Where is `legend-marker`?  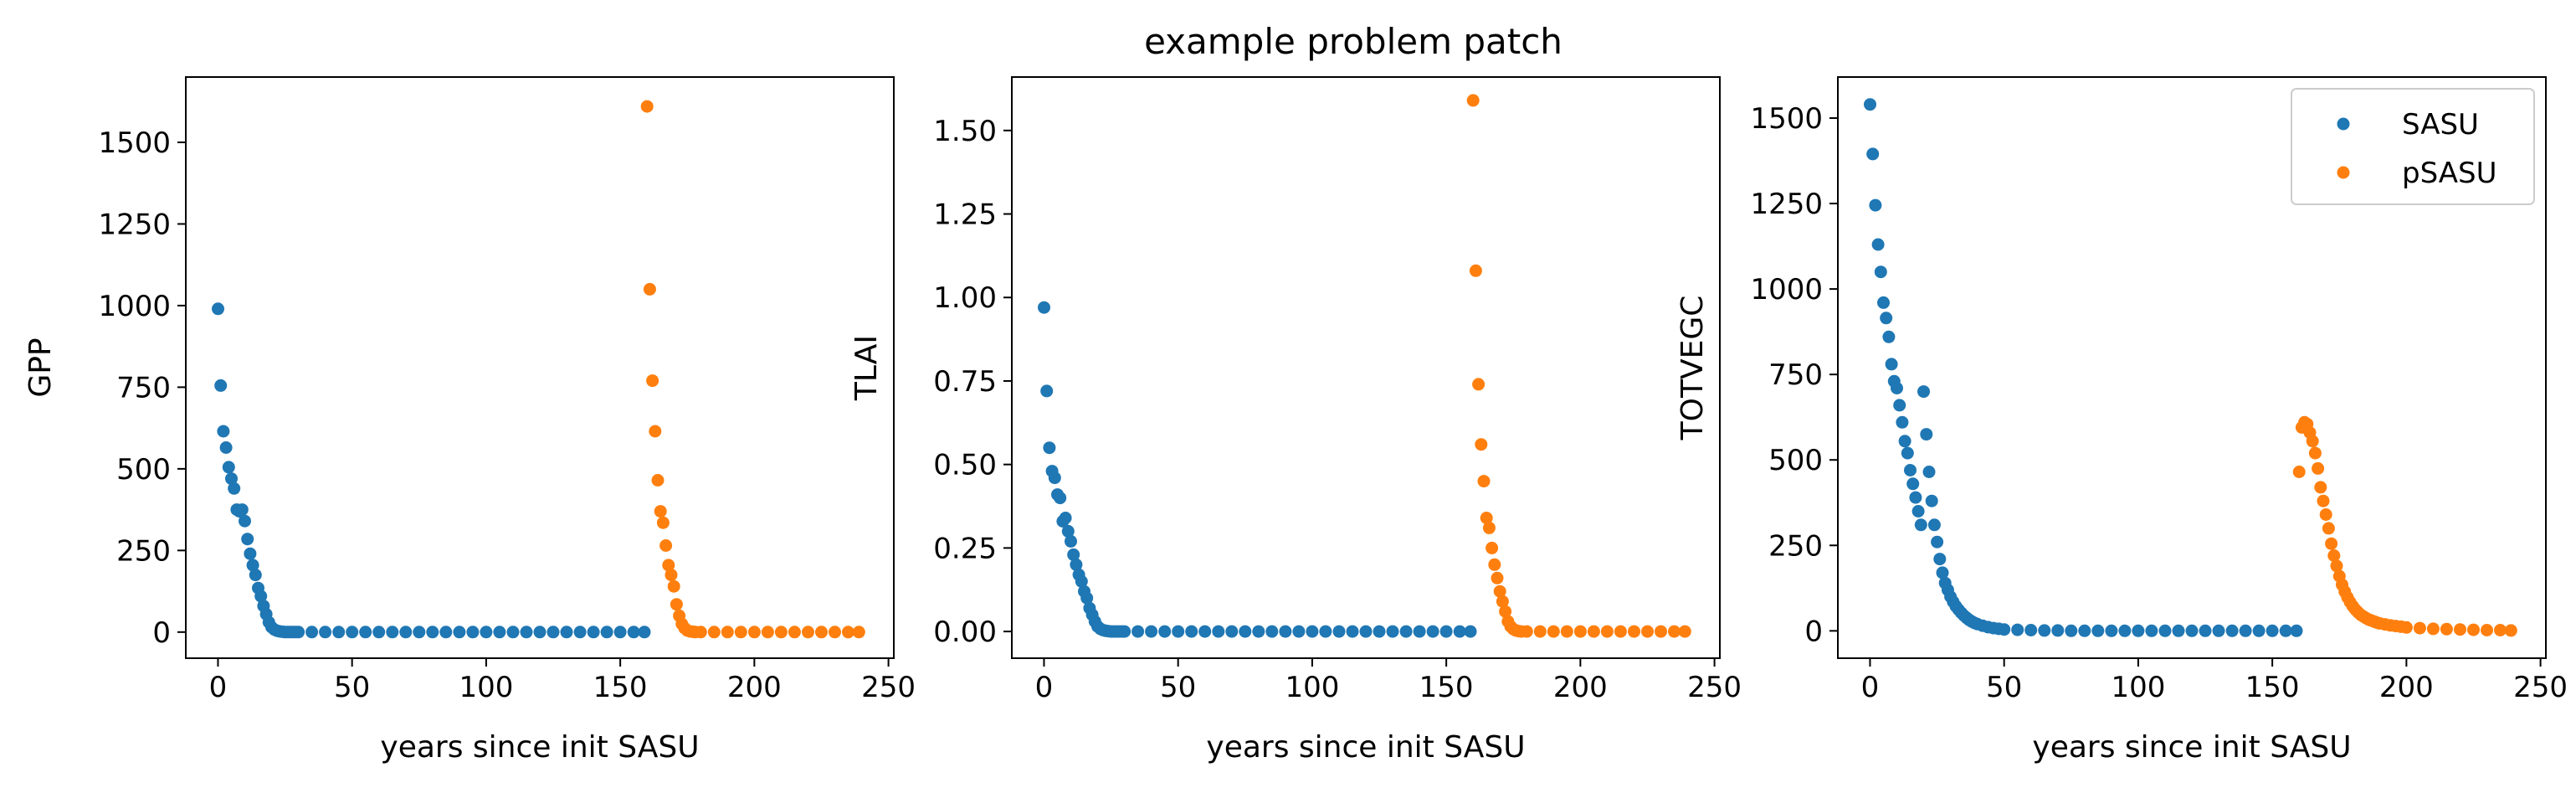
legend-marker is located at coordinates (2343, 124).